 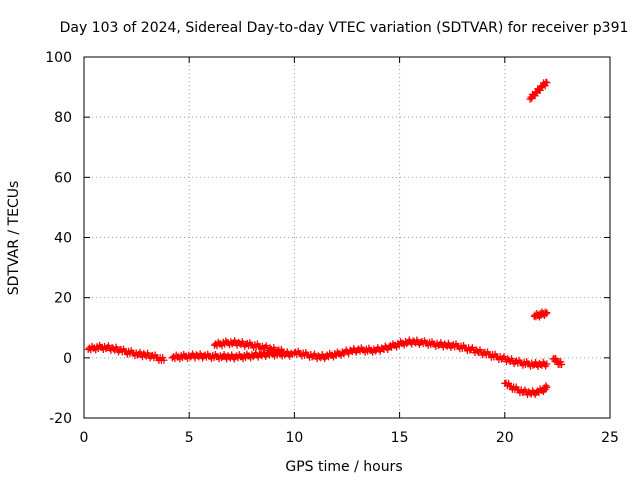 I want to click on y-tick-label: 0, so click(x=67, y=359).